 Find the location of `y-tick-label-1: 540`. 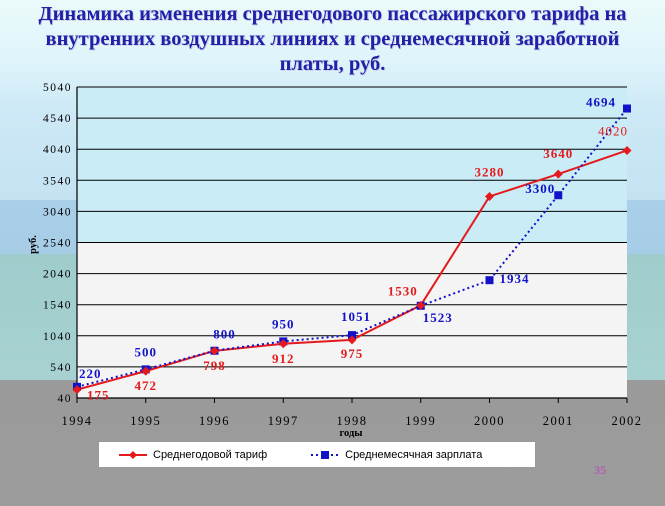

y-tick-label-1: 540 is located at coordinates (61, 368).